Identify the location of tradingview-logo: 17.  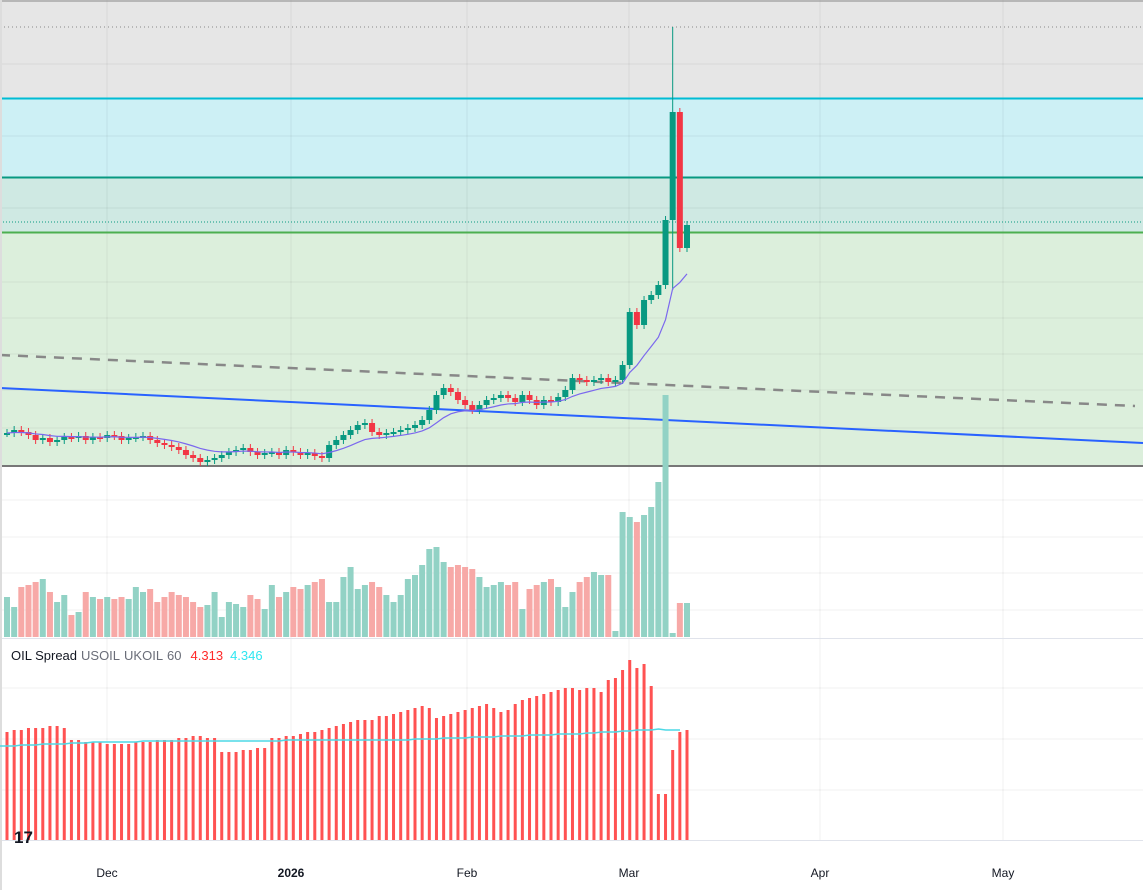
(23, 837).